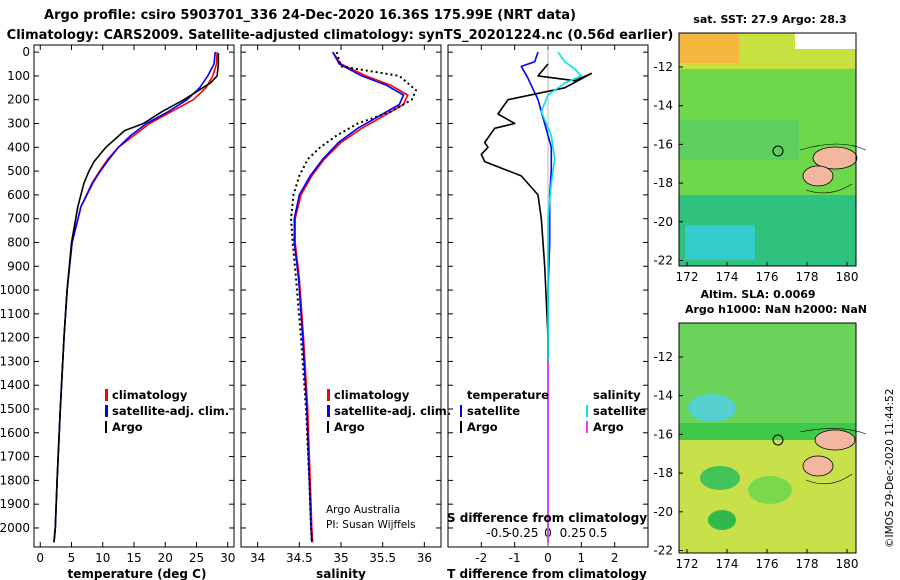  I want to click on difference-series-t-argo, so click(536, 303).